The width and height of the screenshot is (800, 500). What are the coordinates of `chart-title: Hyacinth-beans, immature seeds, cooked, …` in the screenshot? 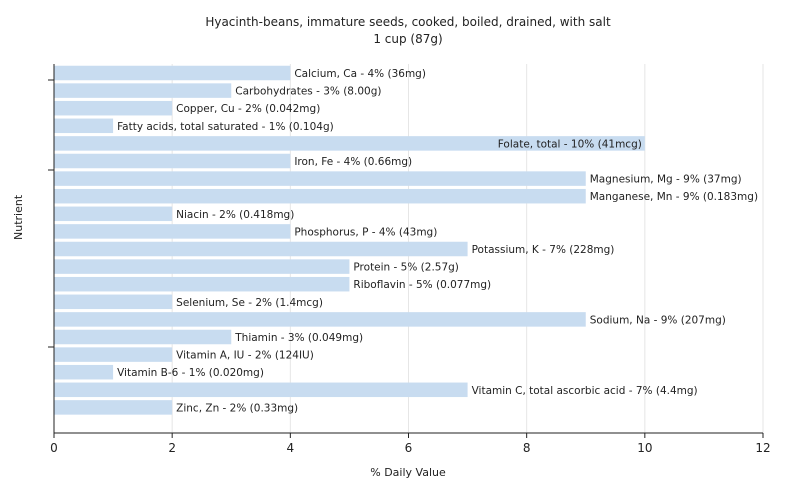 It's located at (408, 22).